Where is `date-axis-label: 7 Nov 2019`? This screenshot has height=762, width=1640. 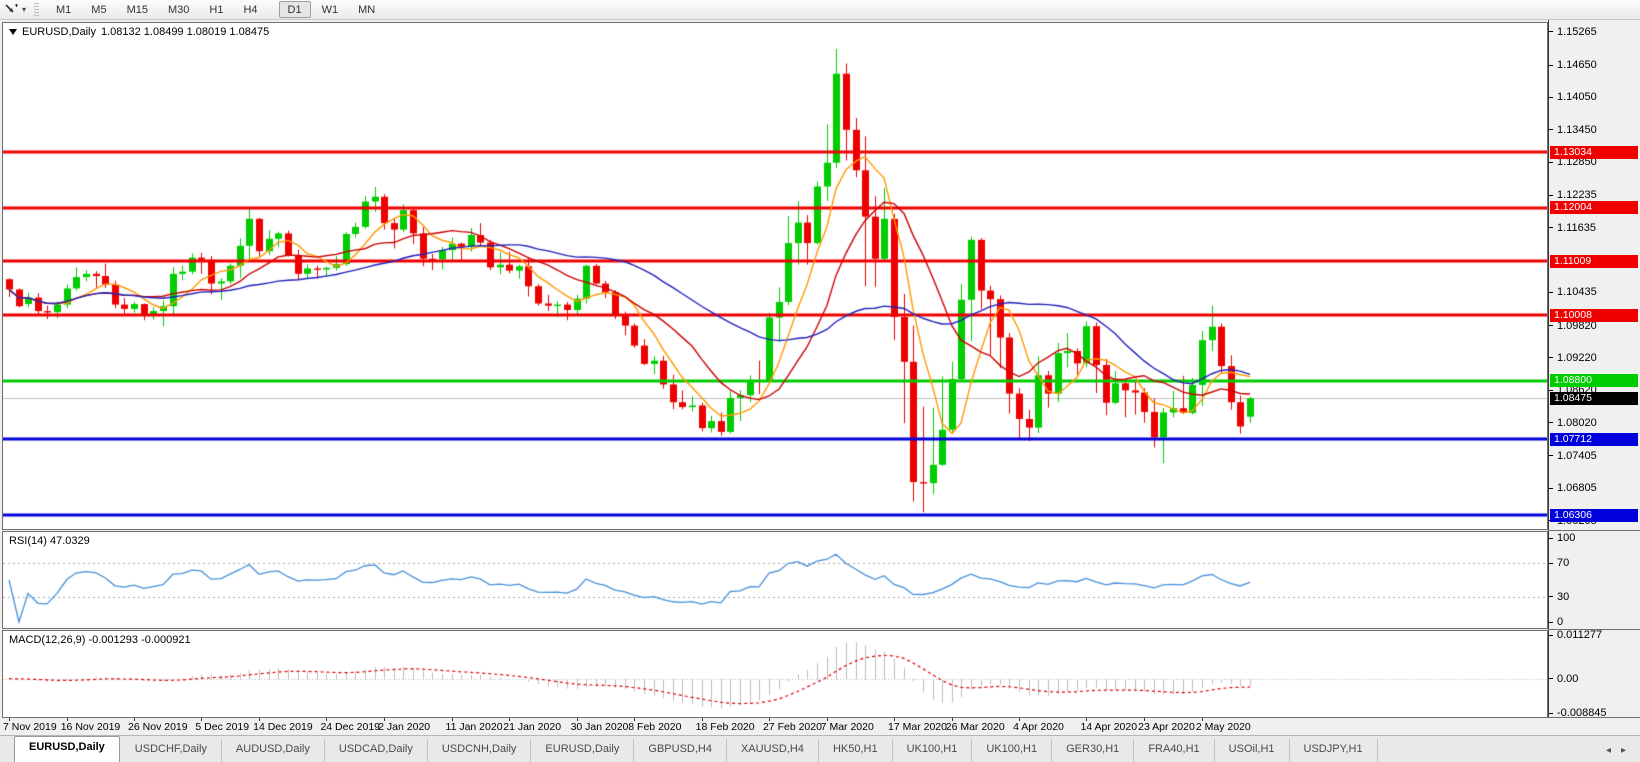 date-axis-label: 7 Nov 2019 is located at coordinates (30, 727).